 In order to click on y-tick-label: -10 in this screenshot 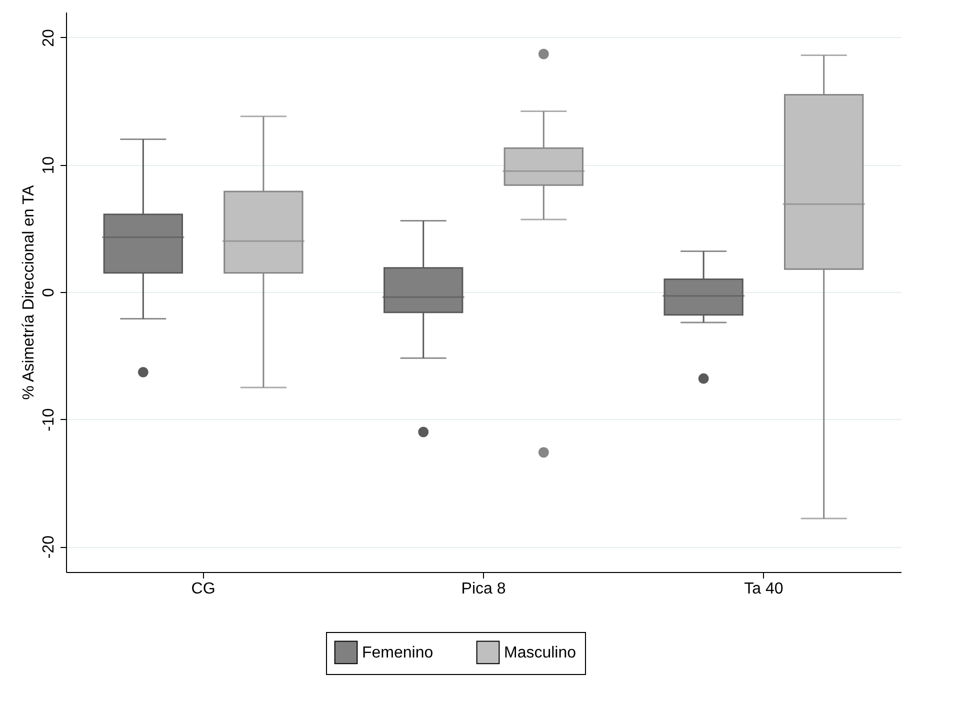, I will do `click(49, 420)`.